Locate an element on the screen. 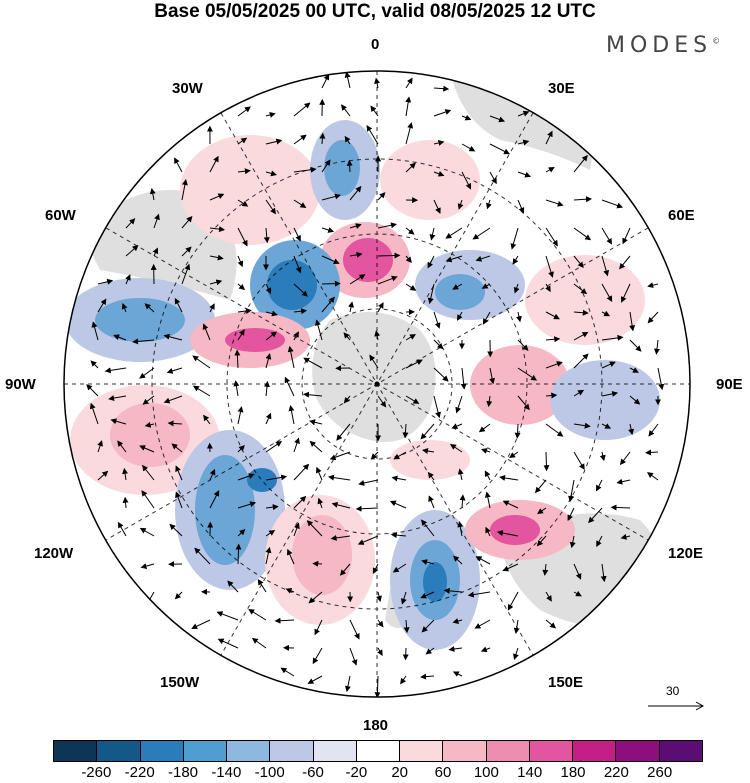 This screenshot has height=783, width=750. colorbar-tick-label: -140 is located at coordinates (226, 772).